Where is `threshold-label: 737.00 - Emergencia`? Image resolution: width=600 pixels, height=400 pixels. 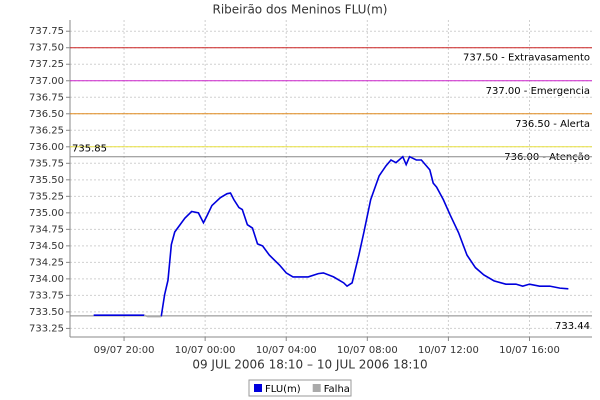 threshold-label: 737.00 - Emergencia is located at coordinates (538, 91).